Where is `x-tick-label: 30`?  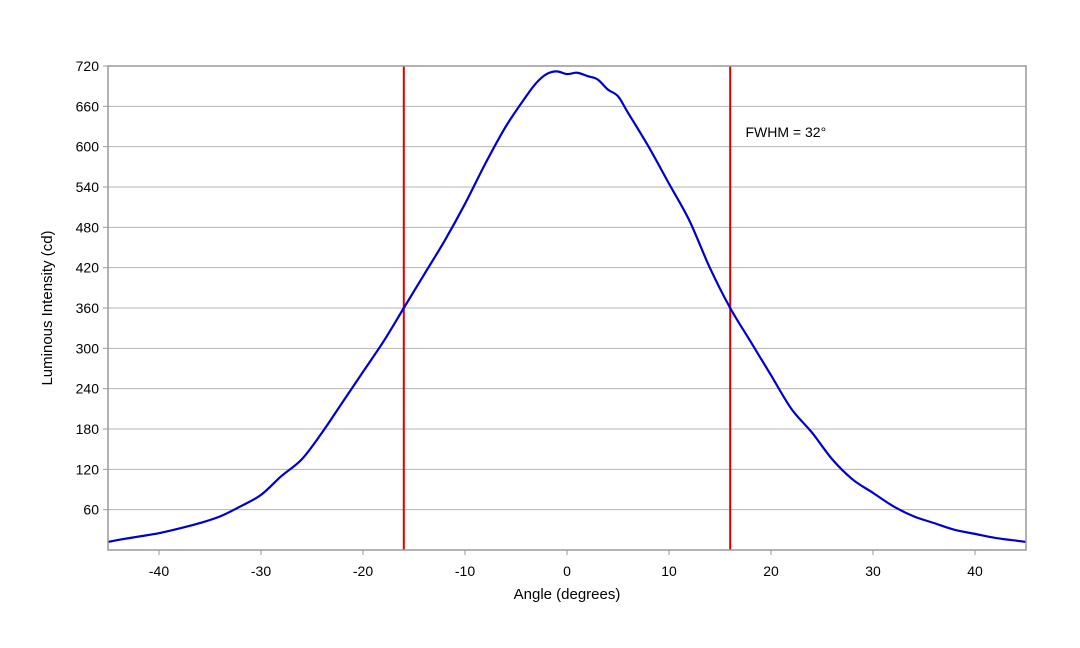 x-tick-label: 30 is located at coordinates (873, 571).